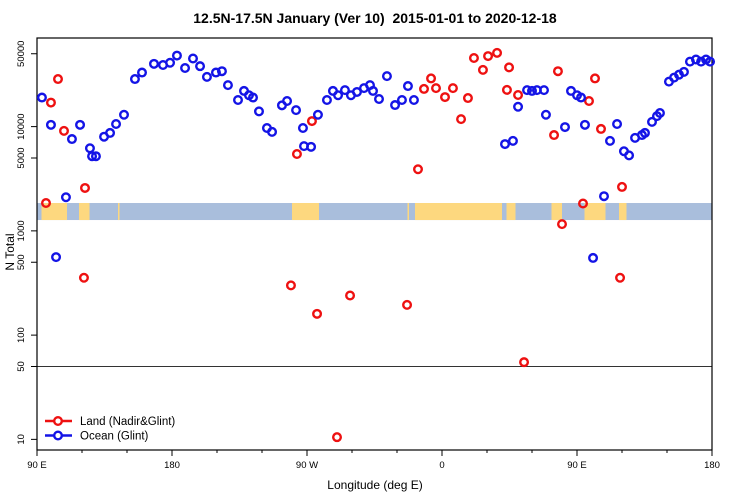 The height and width of the screenshot is (500, 750). Describe the element at coordinates (21, 230) in the screenshot. I see `y-tick-label: 1000` at that location.